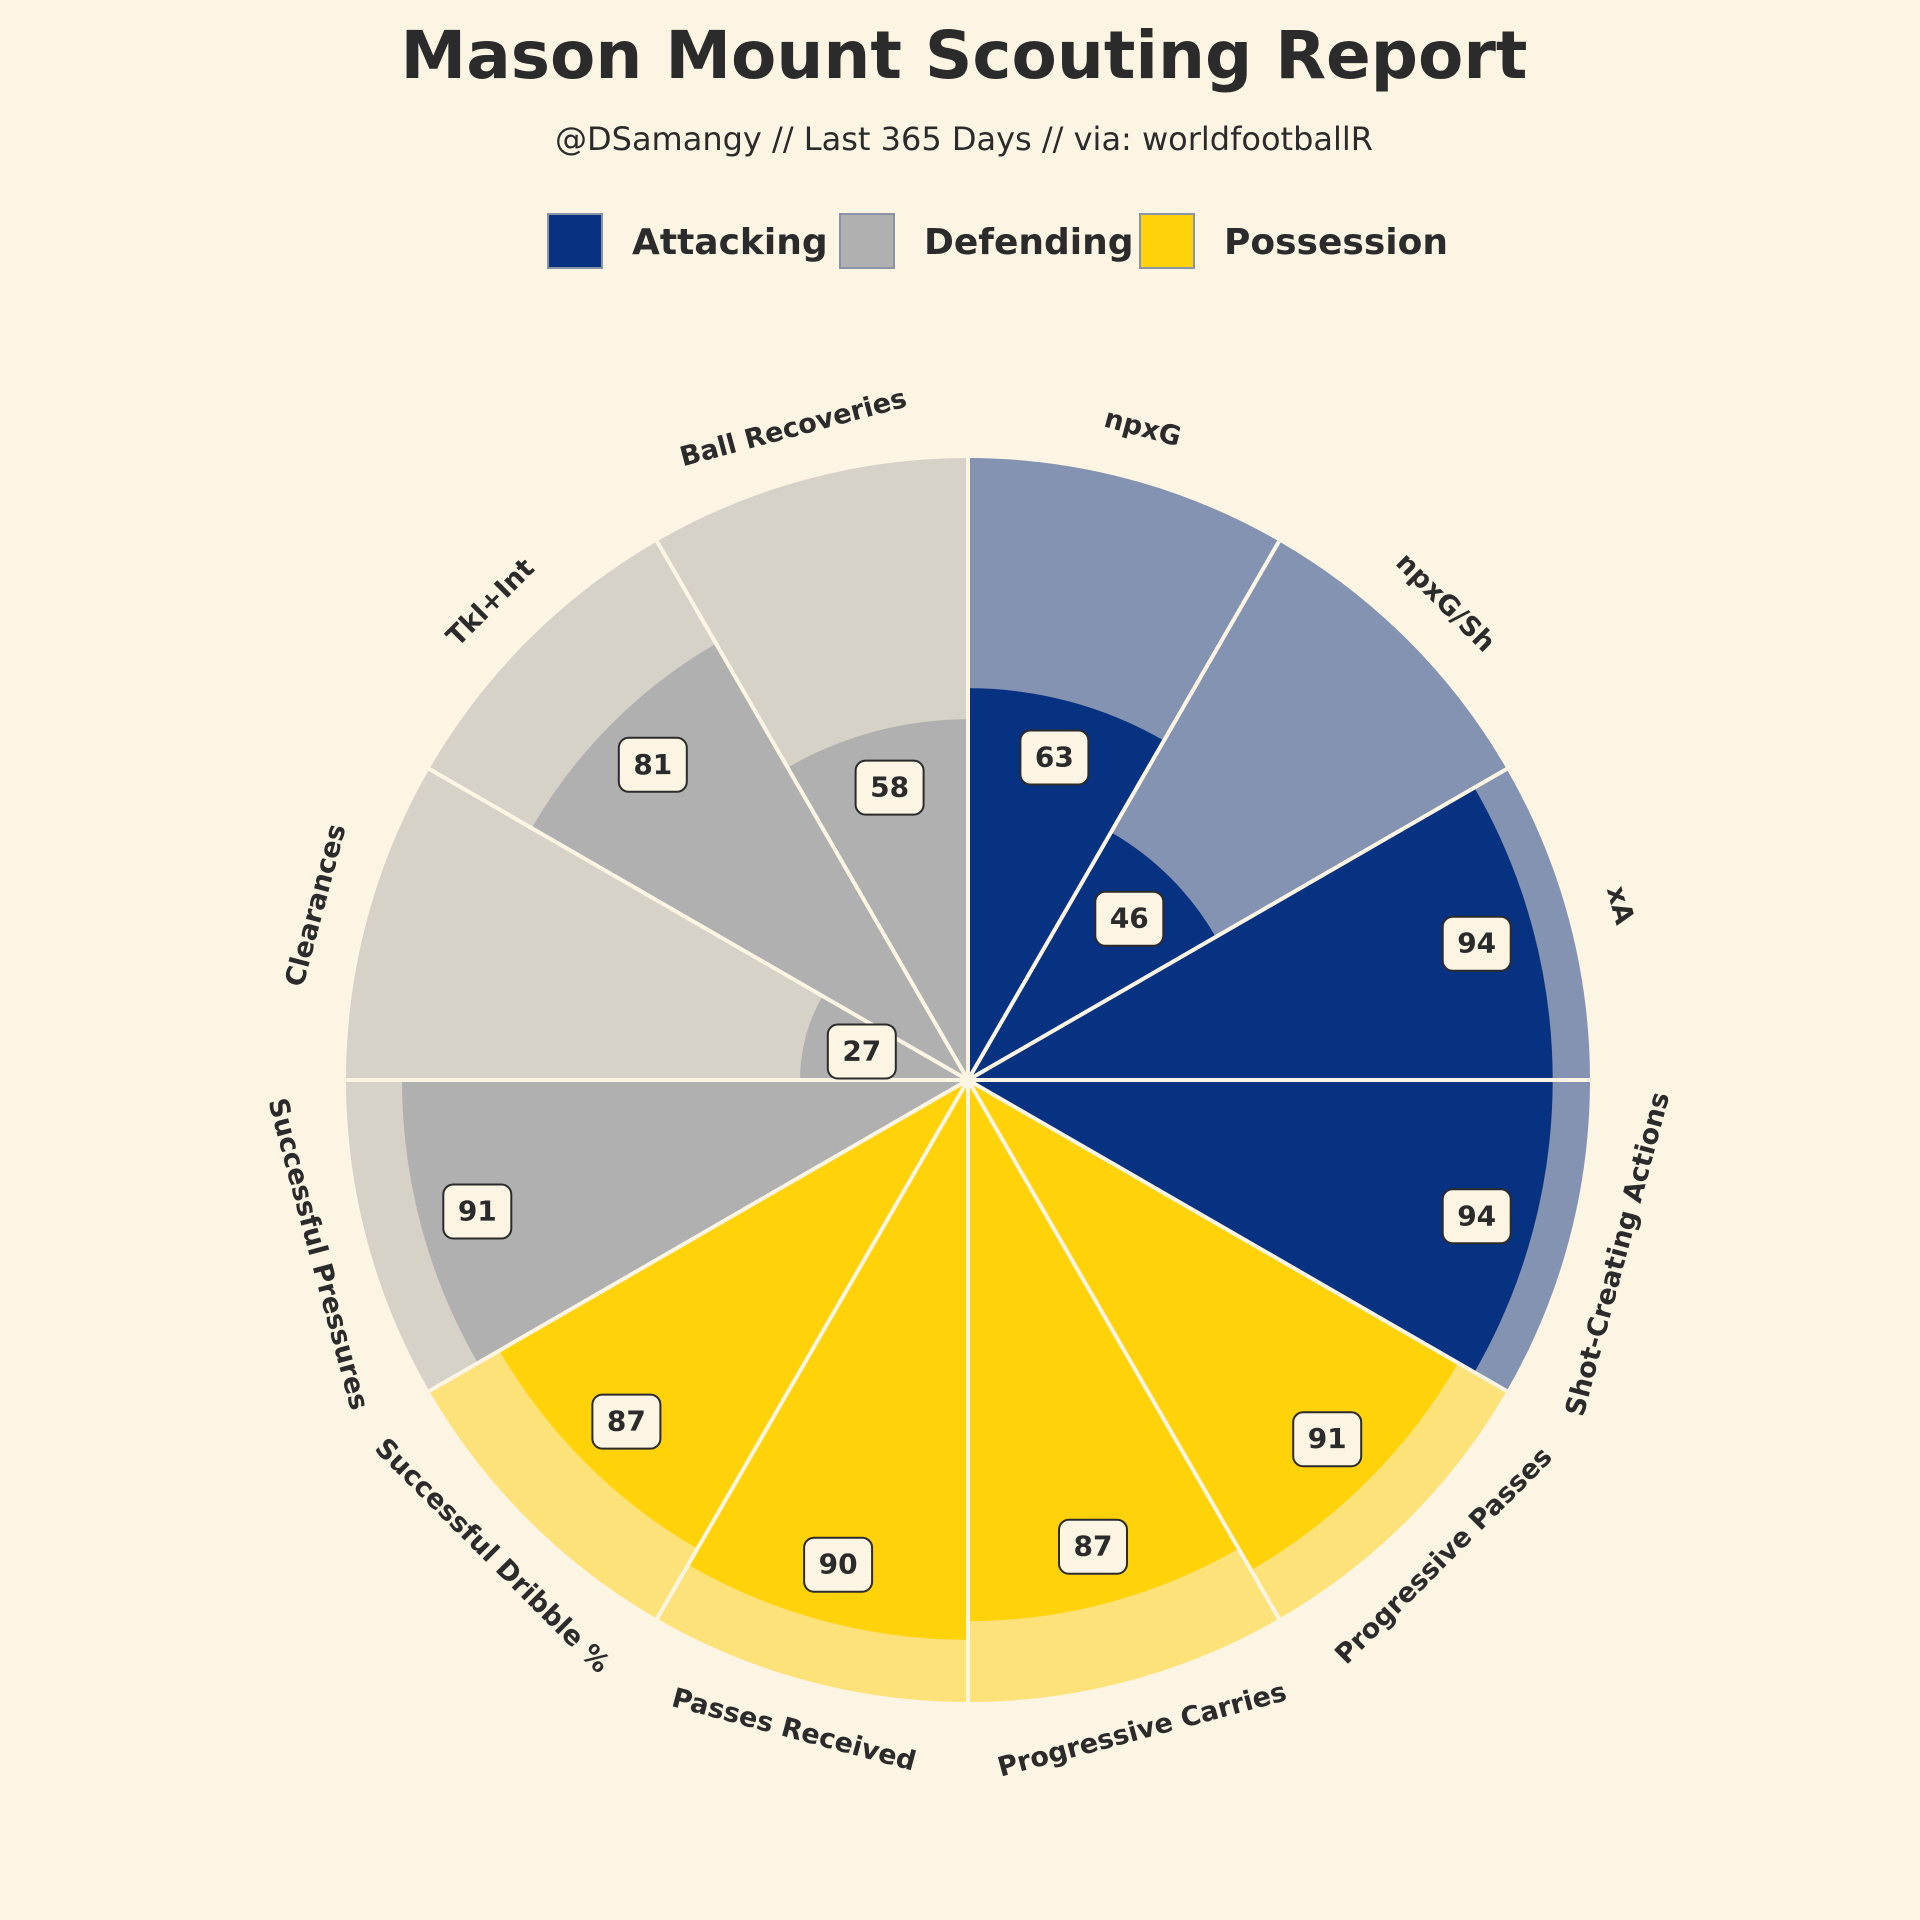 The height and width of the screenshot is (1920, 1920). I want to click on value-text: 90, so click(838, 1564).